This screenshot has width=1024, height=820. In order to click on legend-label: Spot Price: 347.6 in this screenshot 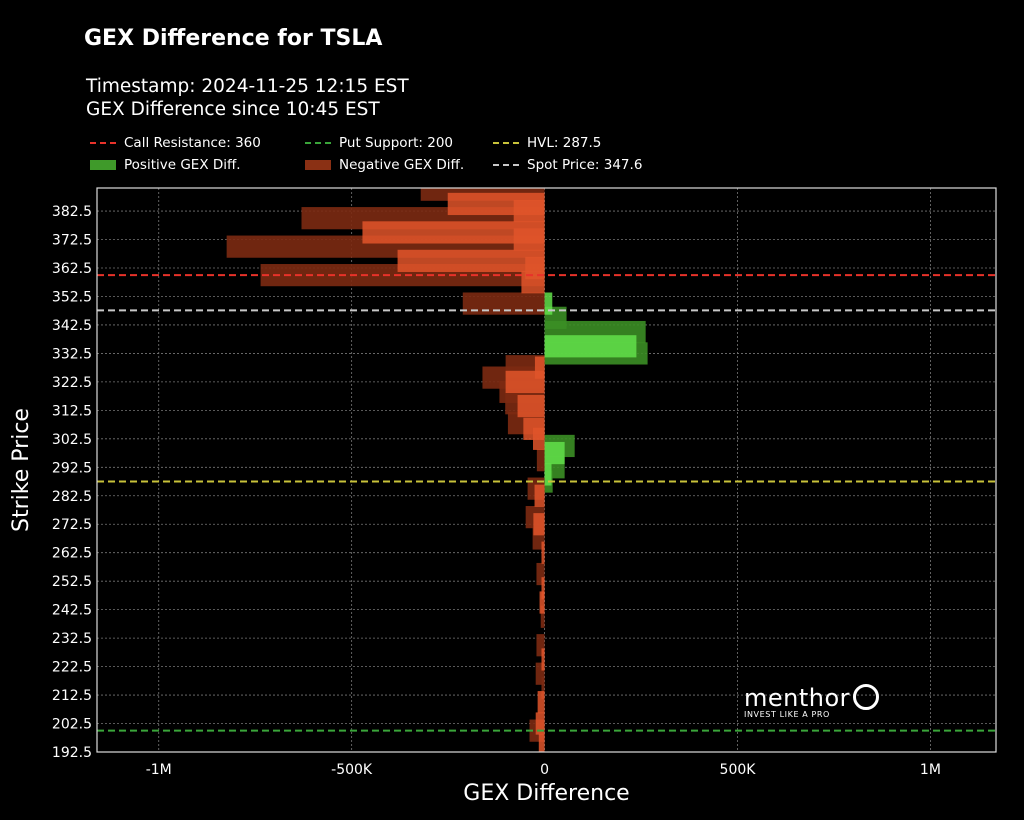, I will do `click(585, 165)`.